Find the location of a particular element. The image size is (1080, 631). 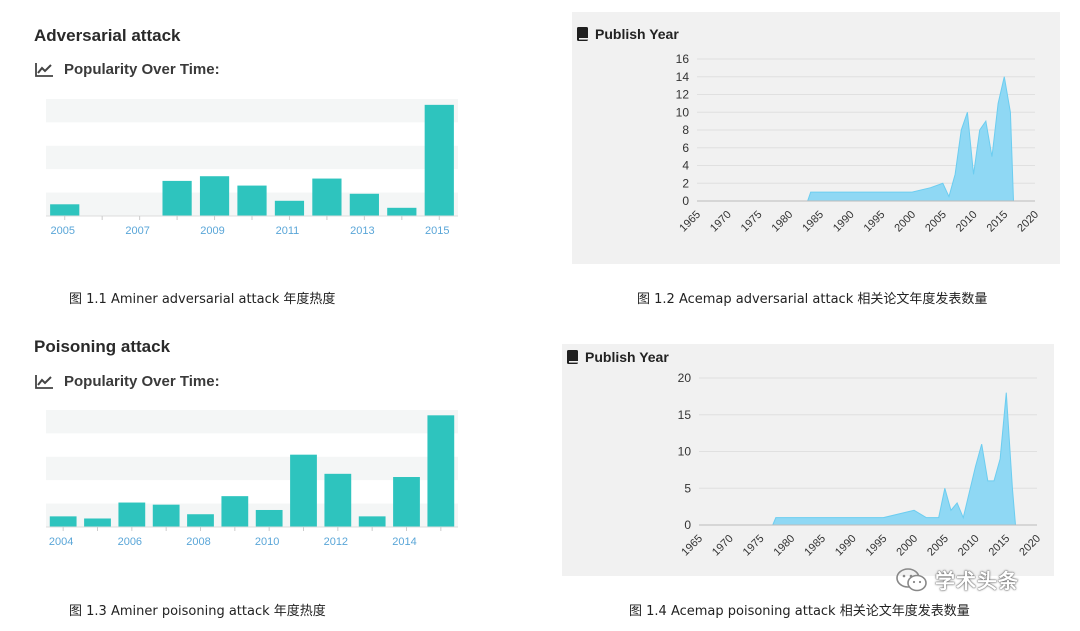

y-tick-label-20: 20 is located at coordinates (685, 378).